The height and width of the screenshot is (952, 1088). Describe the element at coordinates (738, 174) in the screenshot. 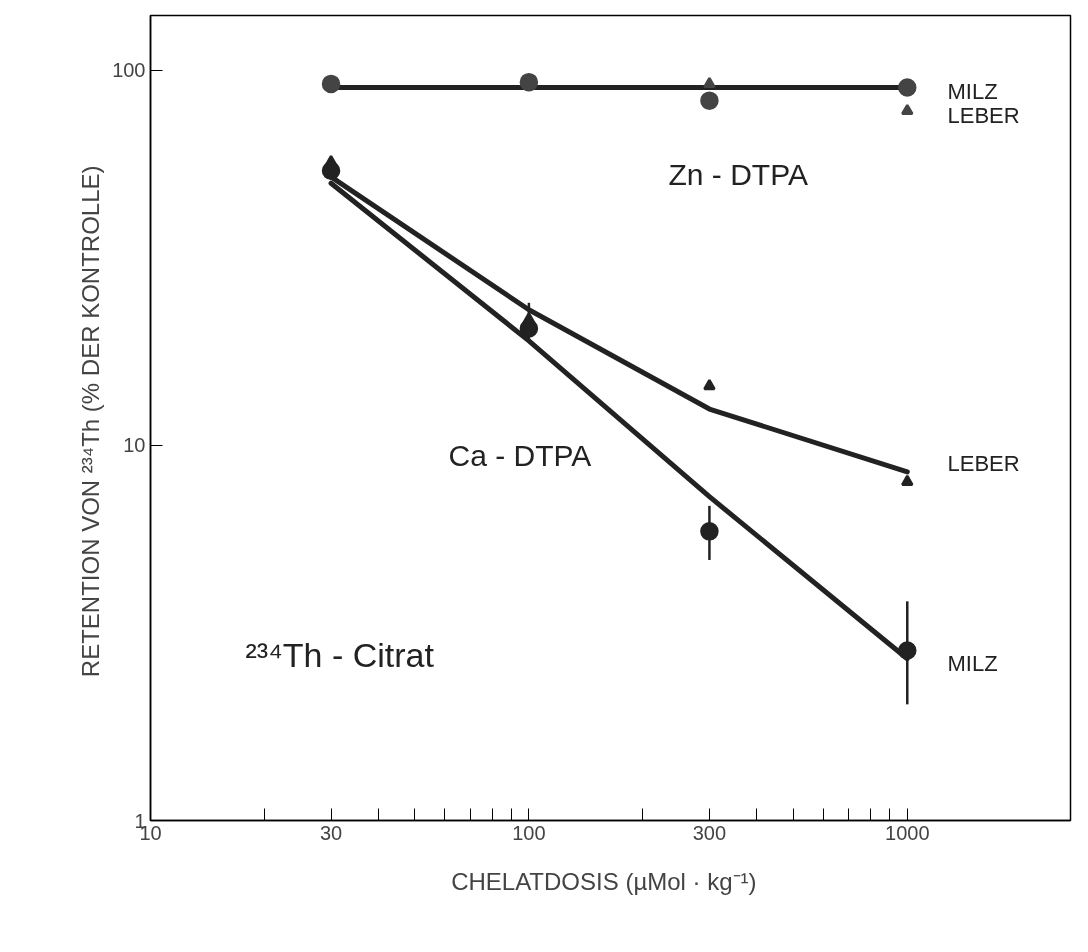

I see `annotation: Zn - DTPA` at that location.